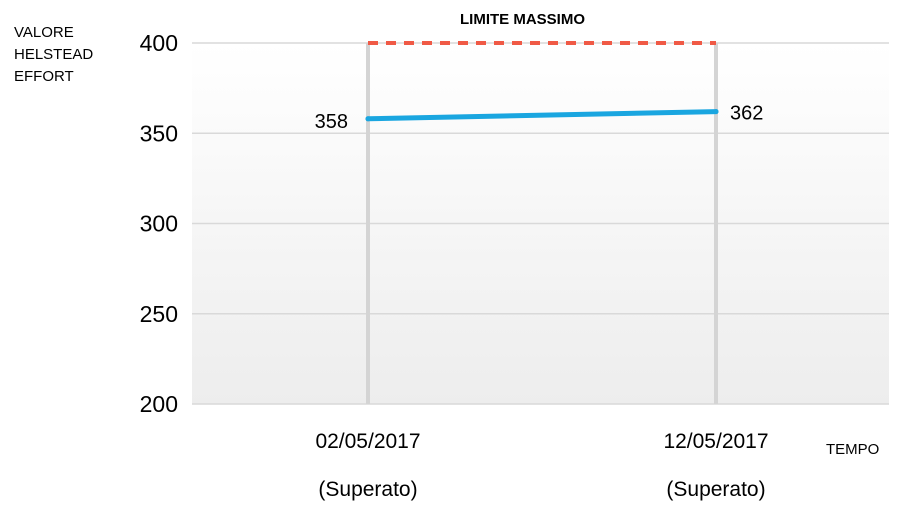 This screenshot has width=923, height=529. I want to click on x-tick-label: 02/05/2017, so click(367, 441).